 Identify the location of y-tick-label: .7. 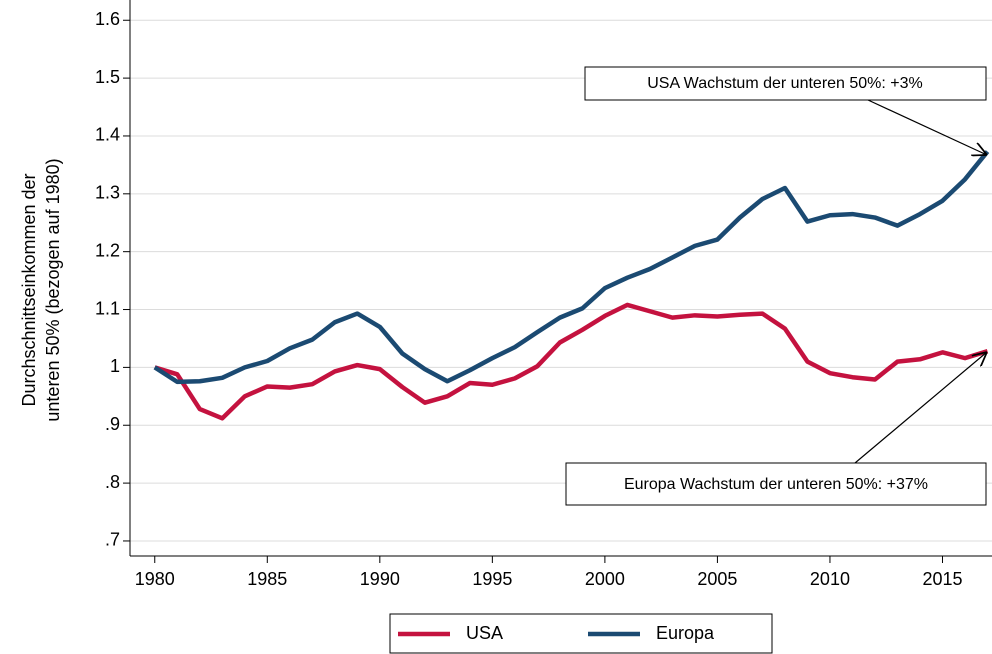
(112, 540).